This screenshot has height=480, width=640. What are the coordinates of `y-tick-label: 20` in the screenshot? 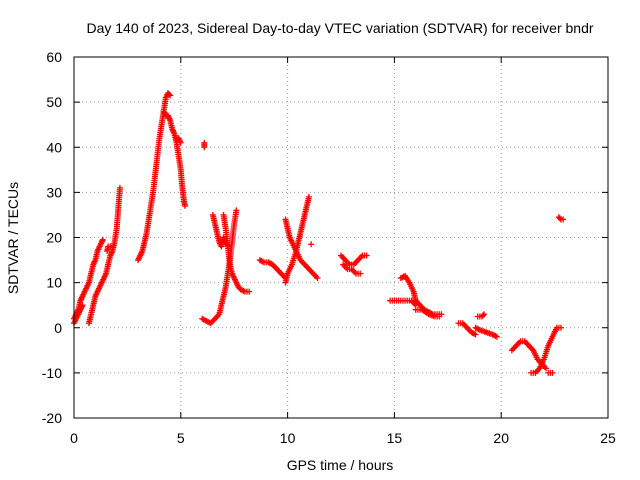 It's located at (54, 238).